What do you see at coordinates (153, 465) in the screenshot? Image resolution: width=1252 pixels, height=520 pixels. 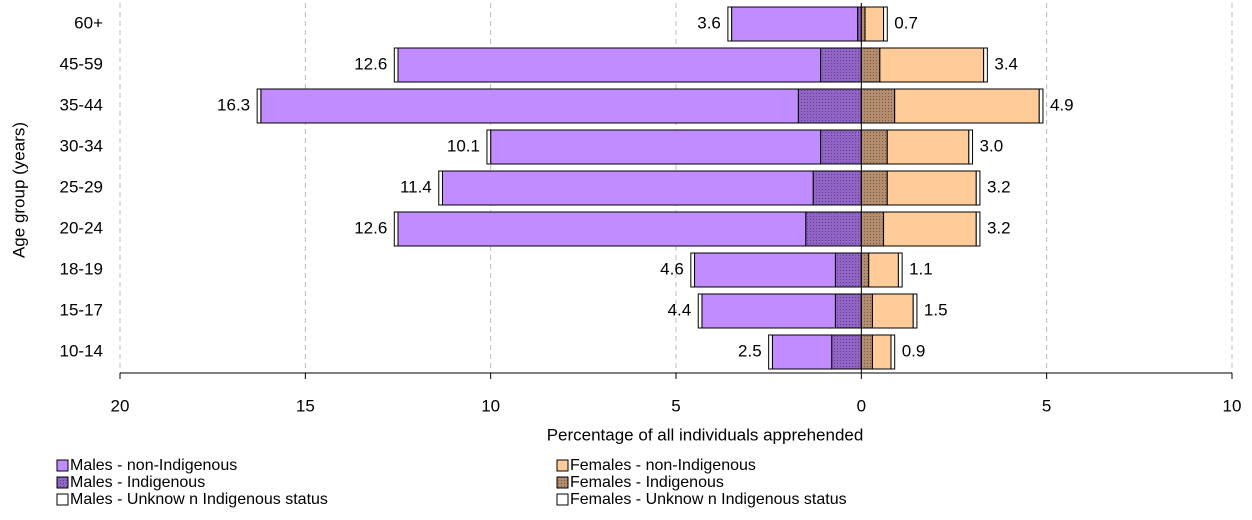 I see `legend-label: Males - non-Indigenous` at bounding box center [153, 465].